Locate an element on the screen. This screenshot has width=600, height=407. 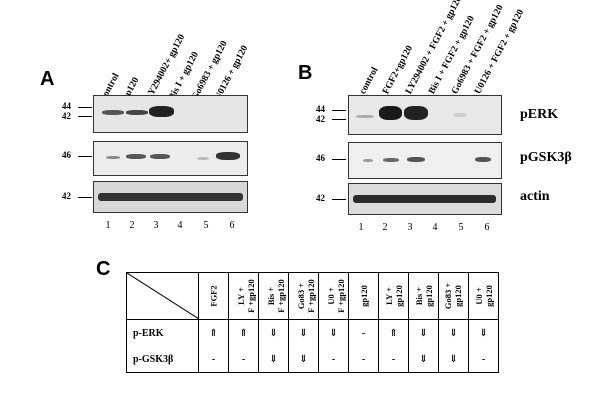
col-header: FGF2 is located at coordinates (213, 296).